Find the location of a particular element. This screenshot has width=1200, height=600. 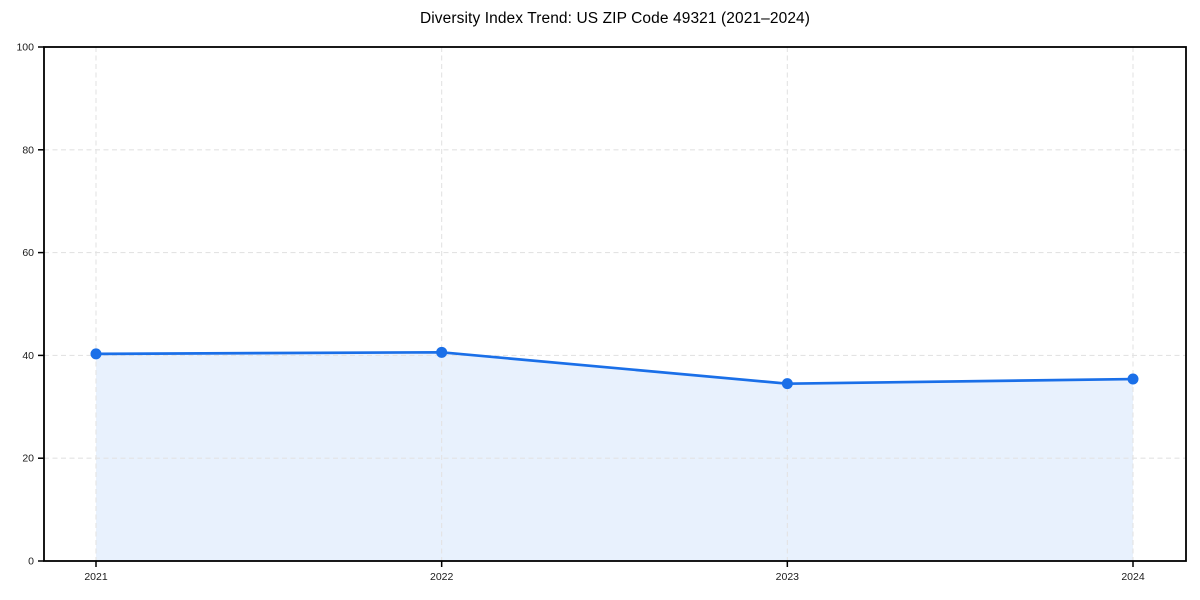

y-tick-label: 40 is located at coordinates (28, 356).